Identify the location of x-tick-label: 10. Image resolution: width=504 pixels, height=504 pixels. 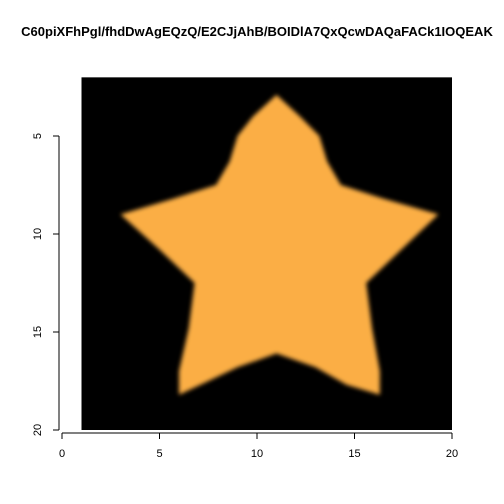
(257, 454).